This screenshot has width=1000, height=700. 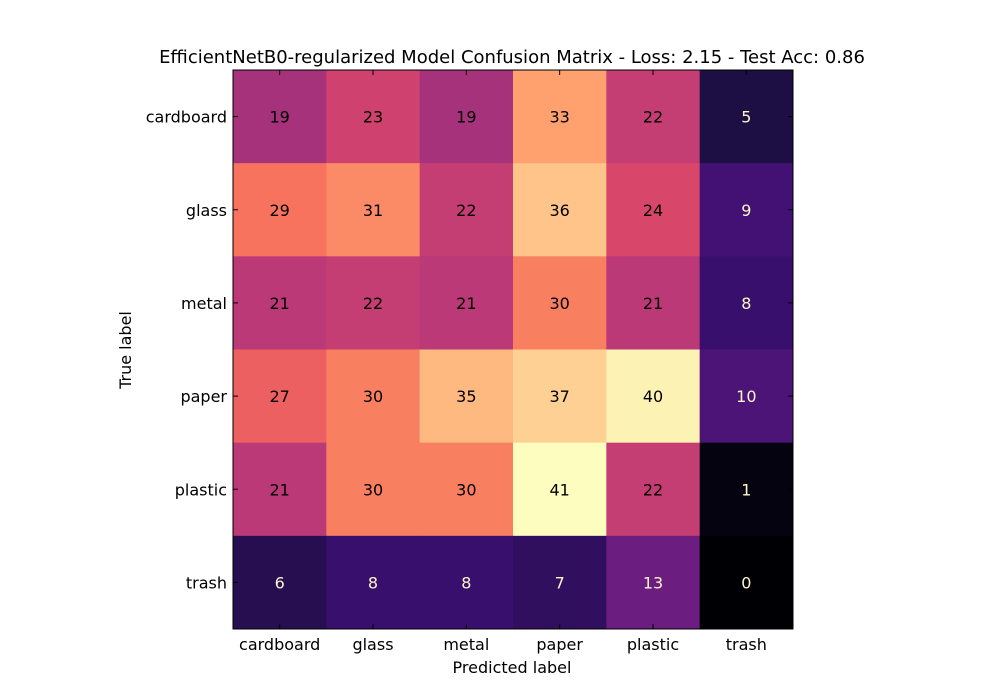 I want to click on x-tick-label: plastic, so click(x=653, y=644).